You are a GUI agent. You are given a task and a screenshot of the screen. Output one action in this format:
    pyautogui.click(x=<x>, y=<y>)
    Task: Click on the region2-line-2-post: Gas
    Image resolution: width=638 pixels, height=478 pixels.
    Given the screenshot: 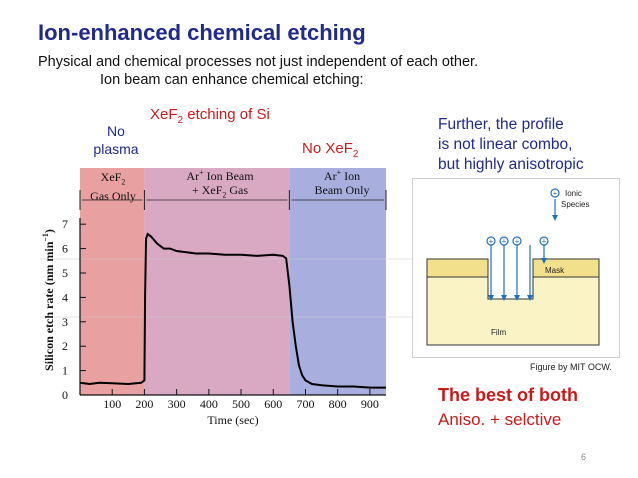 What is the action you would take?
    pyautogui.click(x=237, y=190)
    